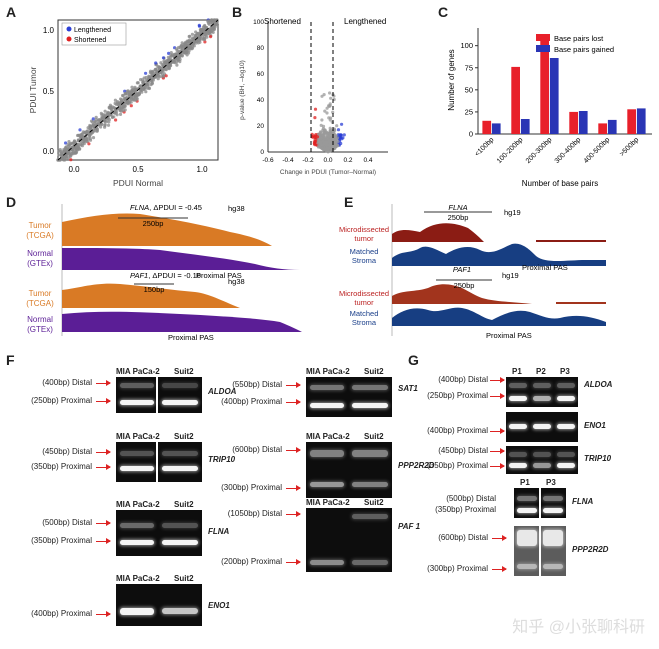 This screenshot has width=659, height=649. Describe the element at coordinates (364, 260) in the screenshot. I see `stroma-label: Stroma` at that location.